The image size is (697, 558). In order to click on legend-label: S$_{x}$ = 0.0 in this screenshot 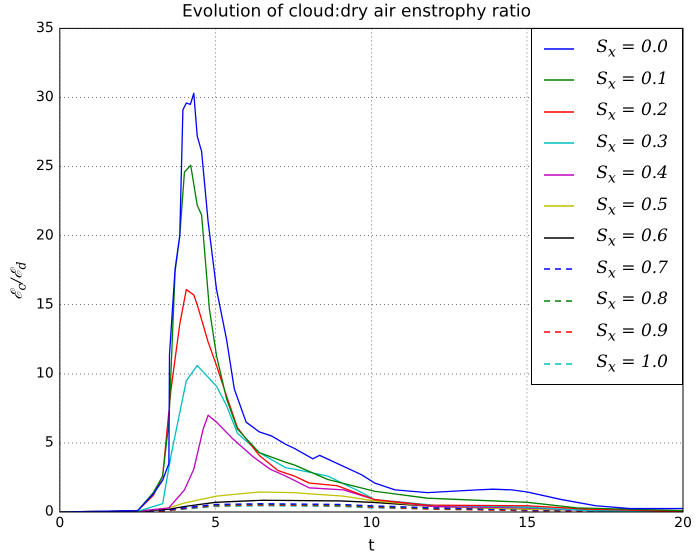, I will do `click(632, 48)`.